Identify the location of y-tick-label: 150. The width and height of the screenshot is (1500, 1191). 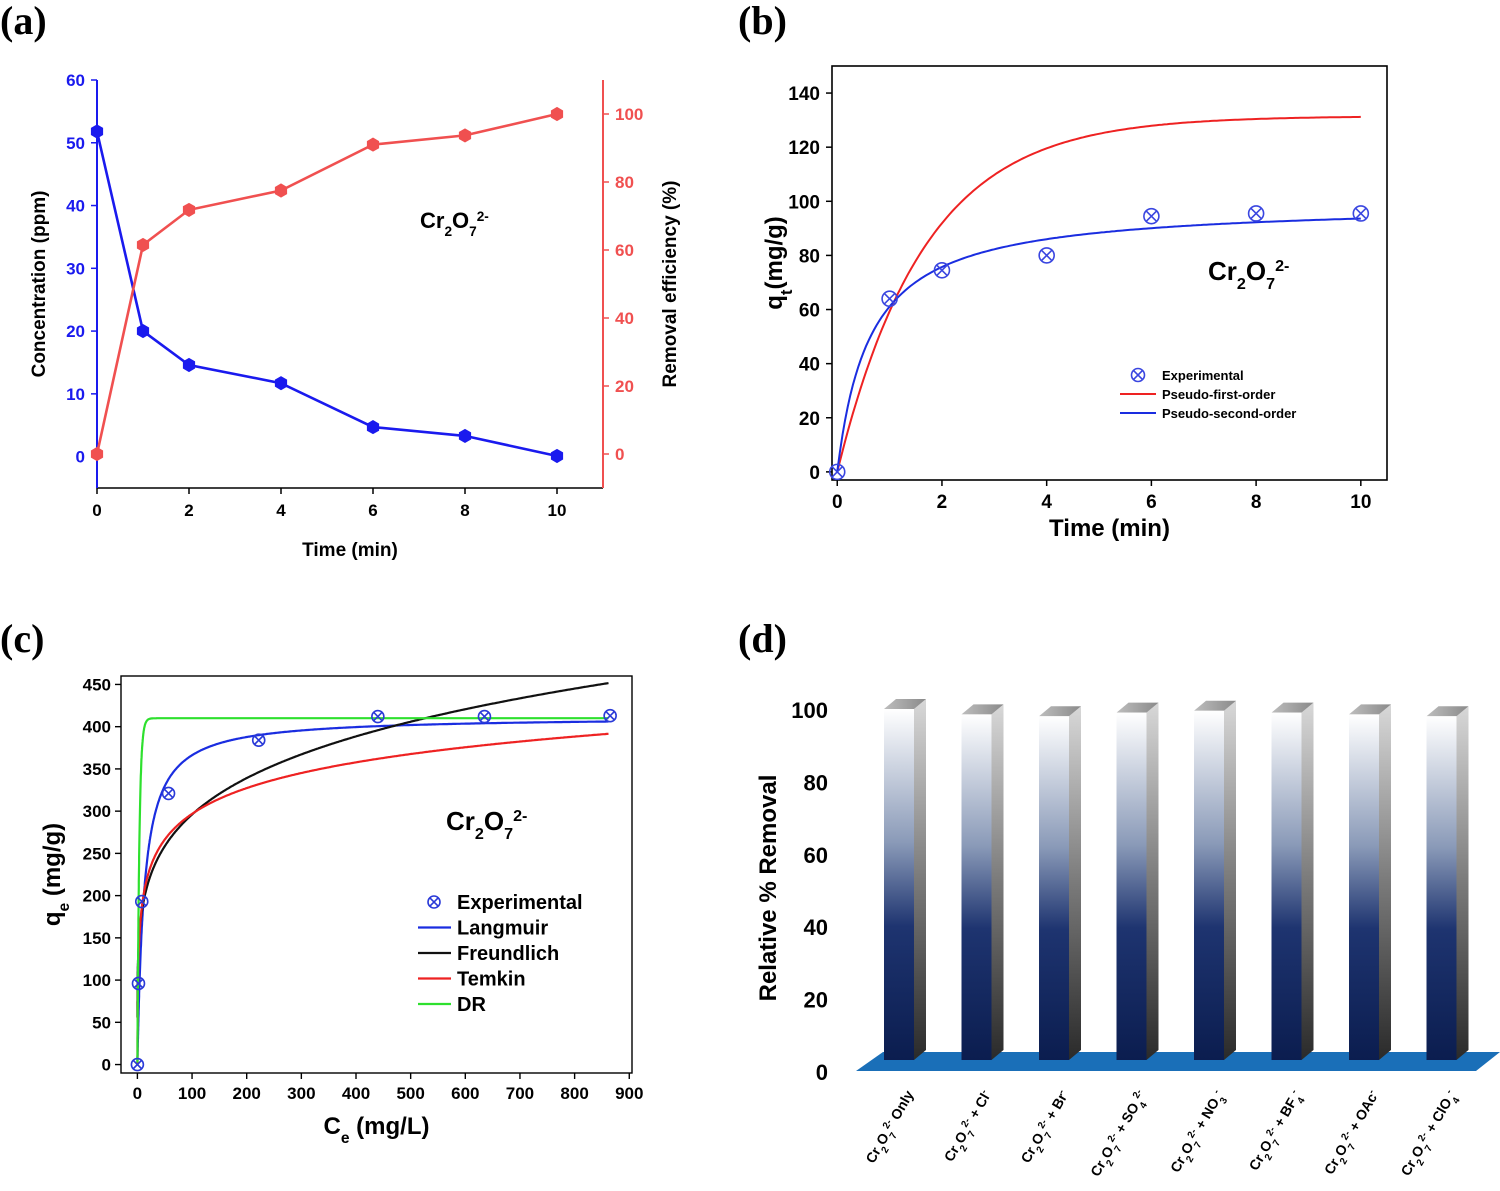
(97, 938).